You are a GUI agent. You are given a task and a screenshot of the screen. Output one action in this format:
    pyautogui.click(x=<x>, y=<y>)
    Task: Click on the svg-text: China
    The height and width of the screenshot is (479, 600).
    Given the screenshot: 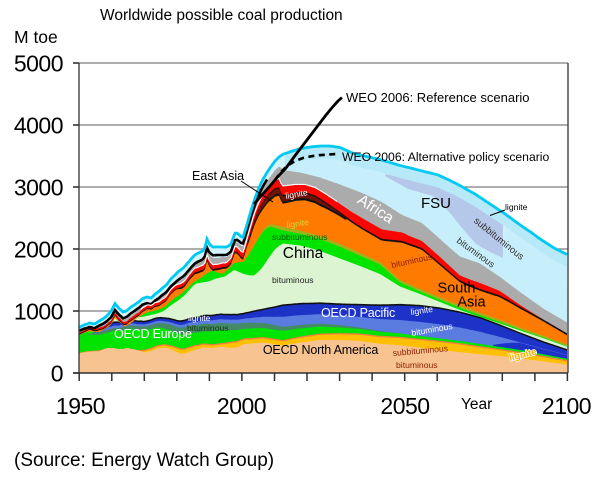 What is the action you would take?
    pyautogui.click(x=303, y=253)
    